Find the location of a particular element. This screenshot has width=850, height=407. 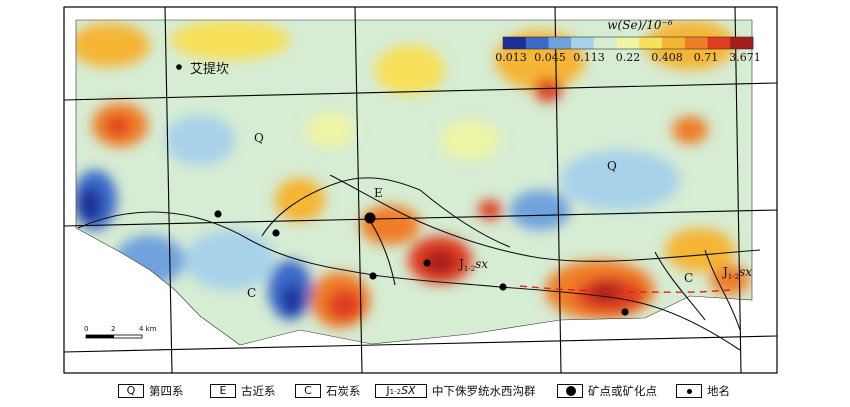

unit-label-e: E is located at coordinates (378, 193).